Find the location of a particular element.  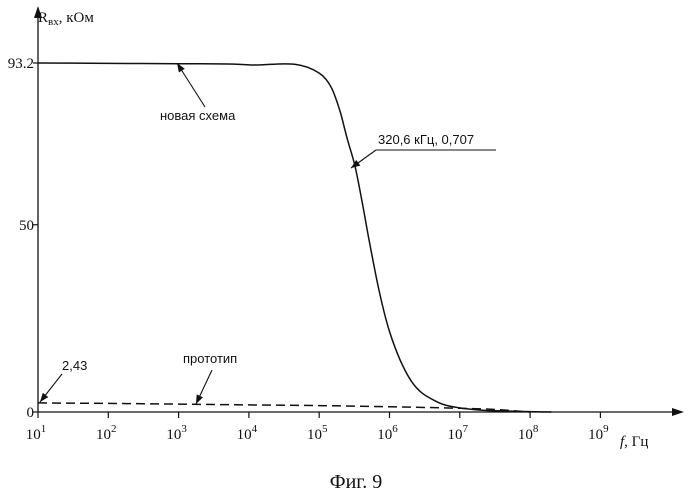

annotation-cutoff-arrow-head is located at coordinates (355, 164).